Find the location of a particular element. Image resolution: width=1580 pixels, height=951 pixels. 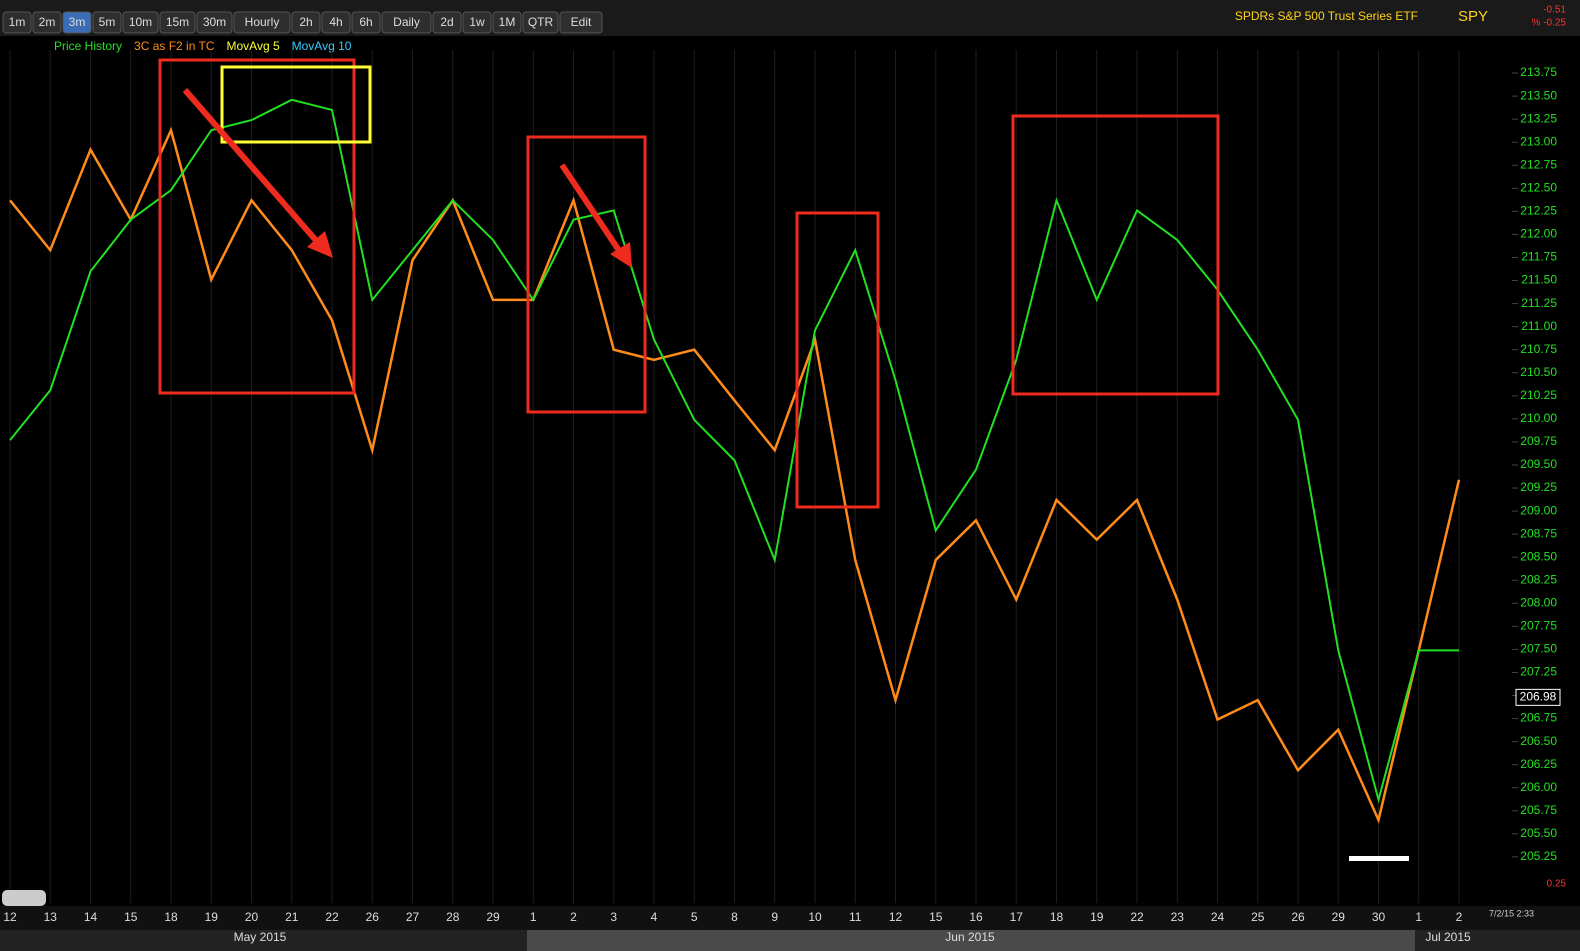

x-tick-label: 4 is located at coordinates (654, 917).